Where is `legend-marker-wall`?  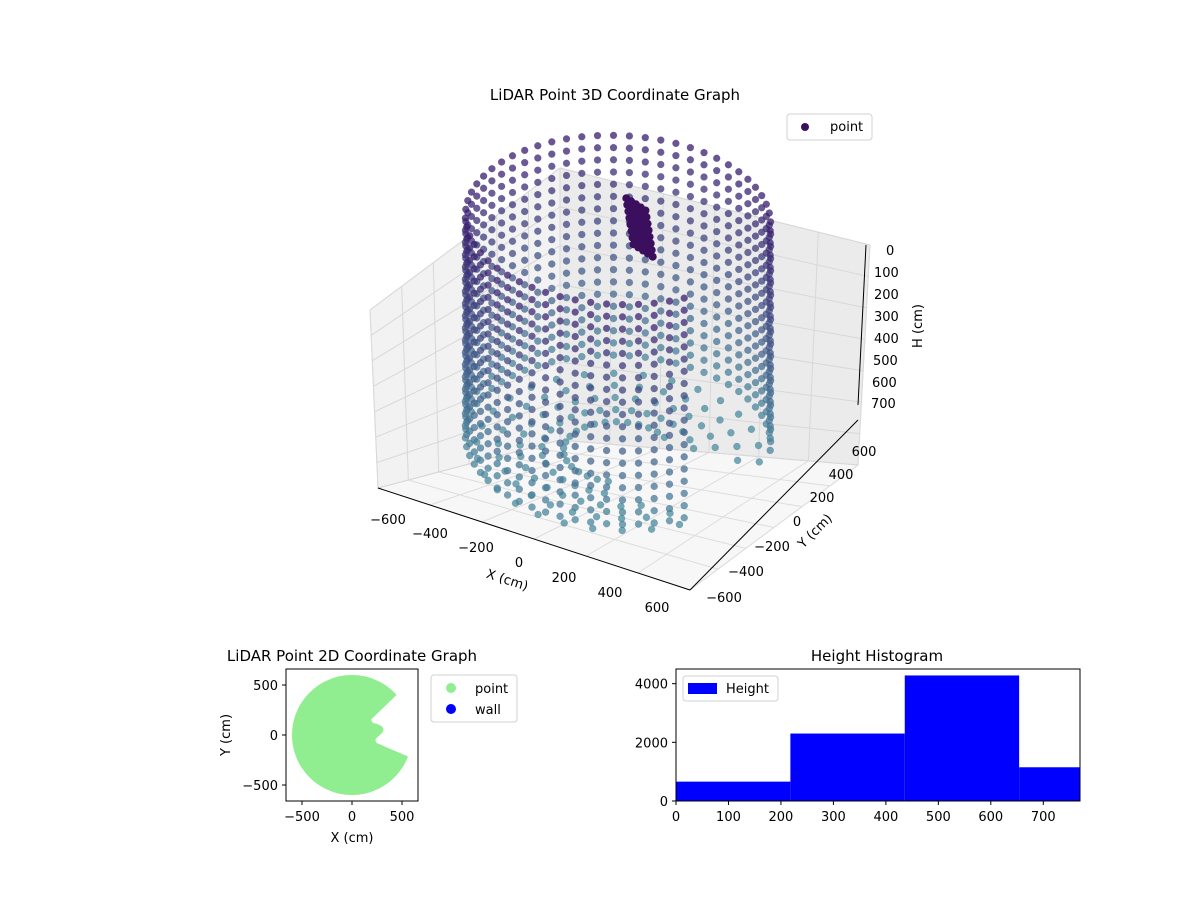
legend-marker-wall is located at coordinates (451, 709).